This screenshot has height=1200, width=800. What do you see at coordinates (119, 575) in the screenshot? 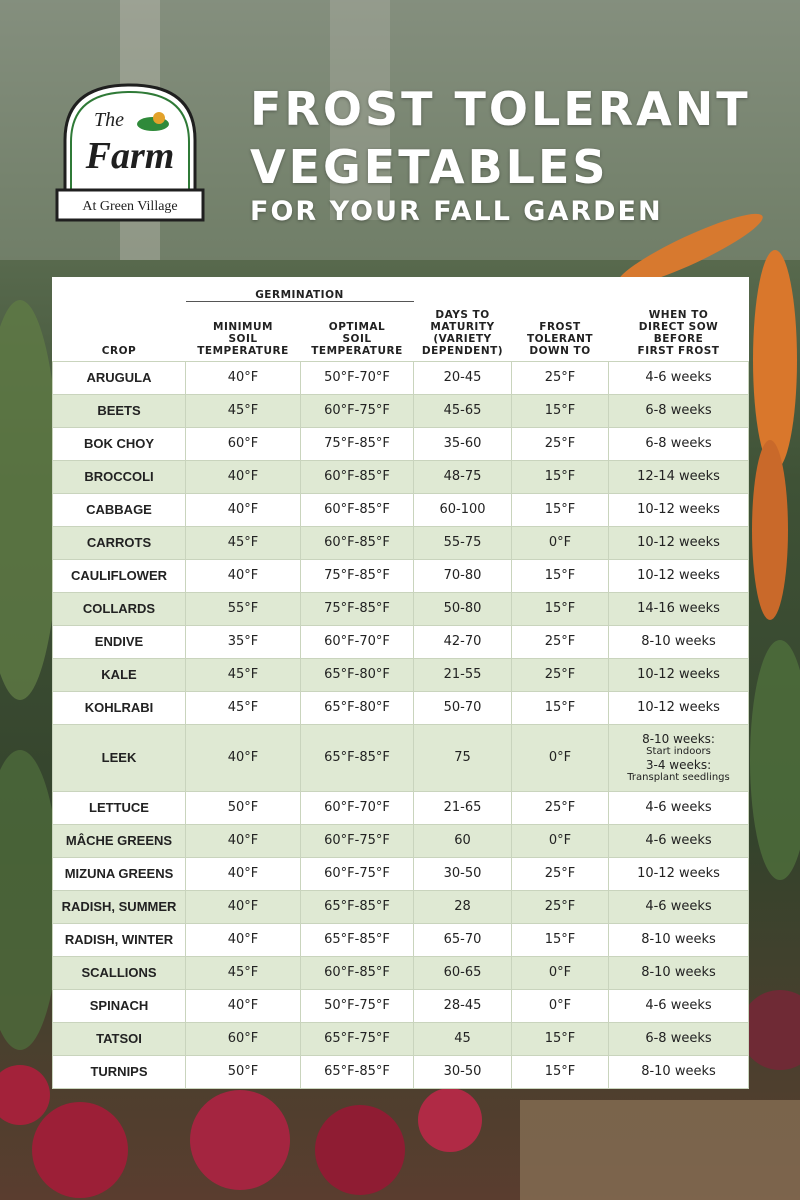
I see `crop-name: CAULIFLOWER` at bounding box center [119, 575].